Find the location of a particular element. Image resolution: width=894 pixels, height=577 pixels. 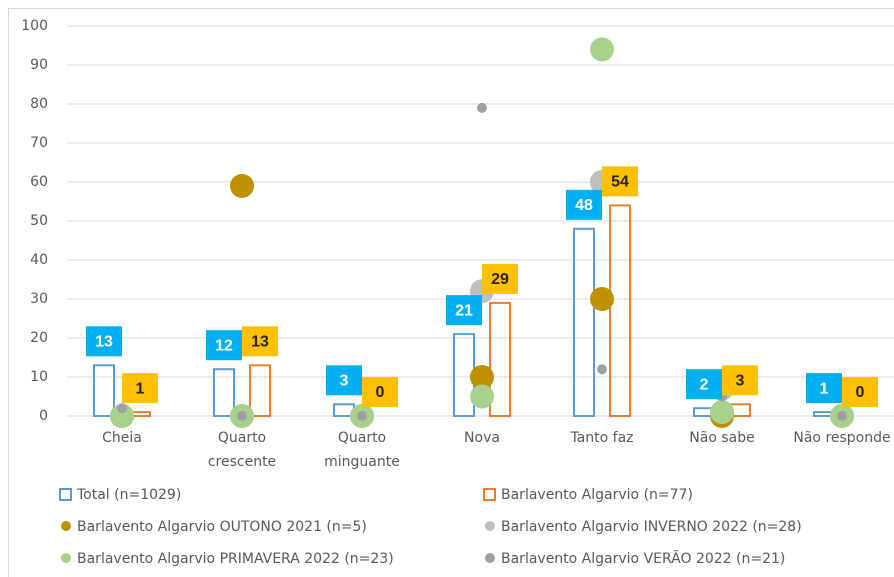

y-tick-label: 90 is located at coordinates (39, 65).